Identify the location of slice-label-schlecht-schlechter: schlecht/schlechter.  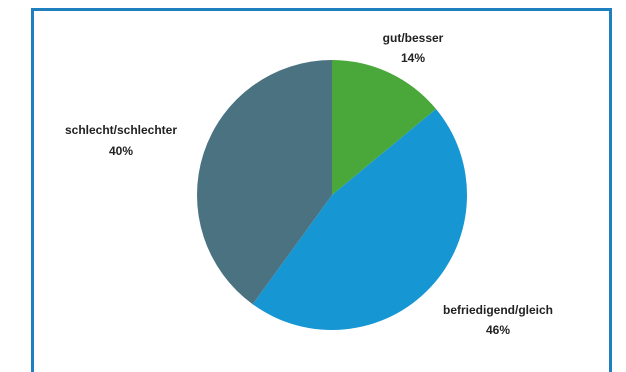
(121, 130).